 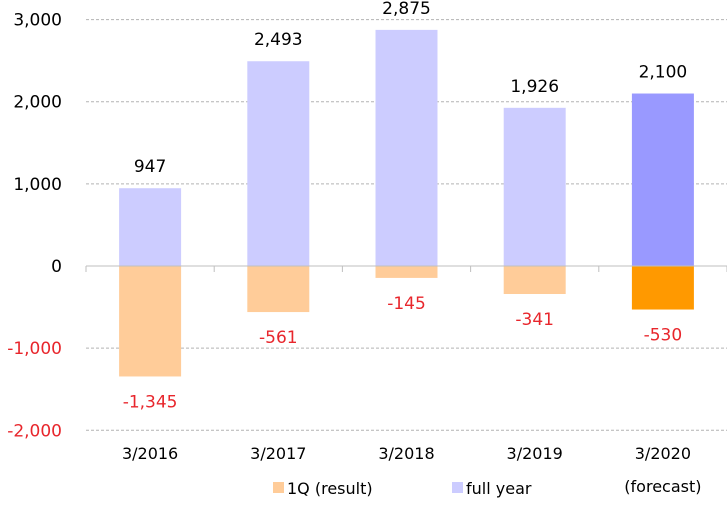 I want to click on legend-label: full year, so click(x=499, y=488).